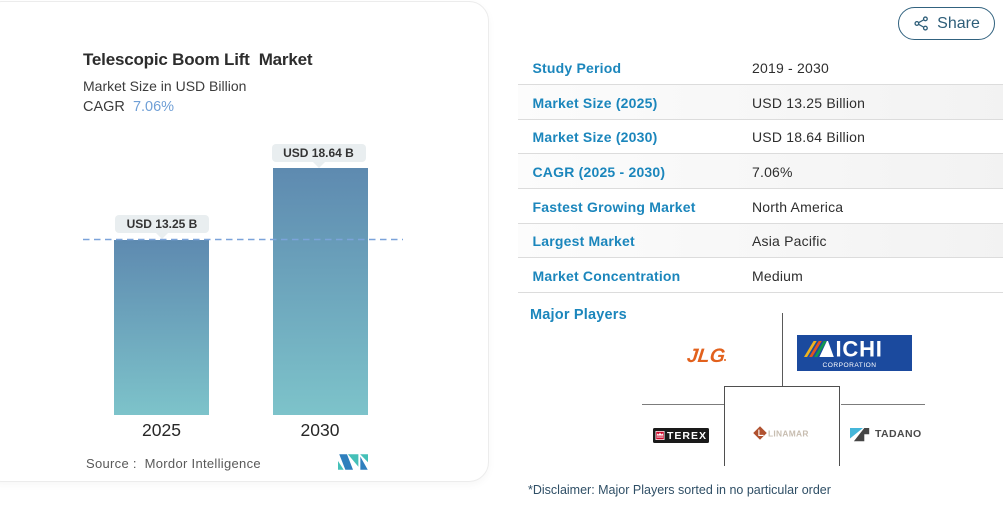  What do you see at coordinates (849, 365) in the screenshot?
I see `svg-text: CORPORATION` at bounding box center [849, 365].